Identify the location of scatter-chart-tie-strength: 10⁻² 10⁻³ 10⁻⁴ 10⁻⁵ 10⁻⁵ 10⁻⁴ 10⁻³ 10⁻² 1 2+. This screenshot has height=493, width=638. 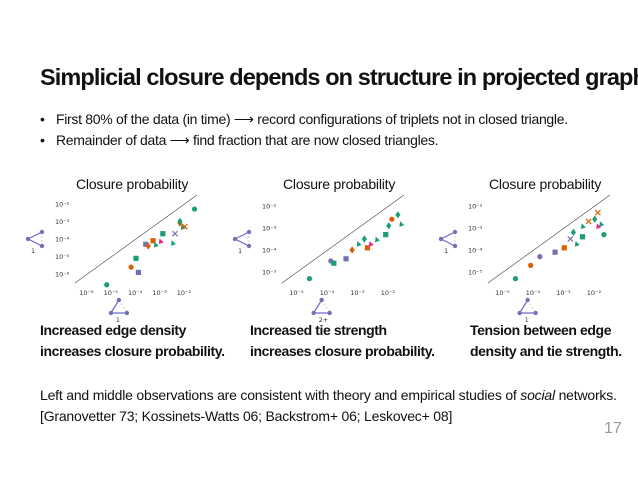
(318, 259).